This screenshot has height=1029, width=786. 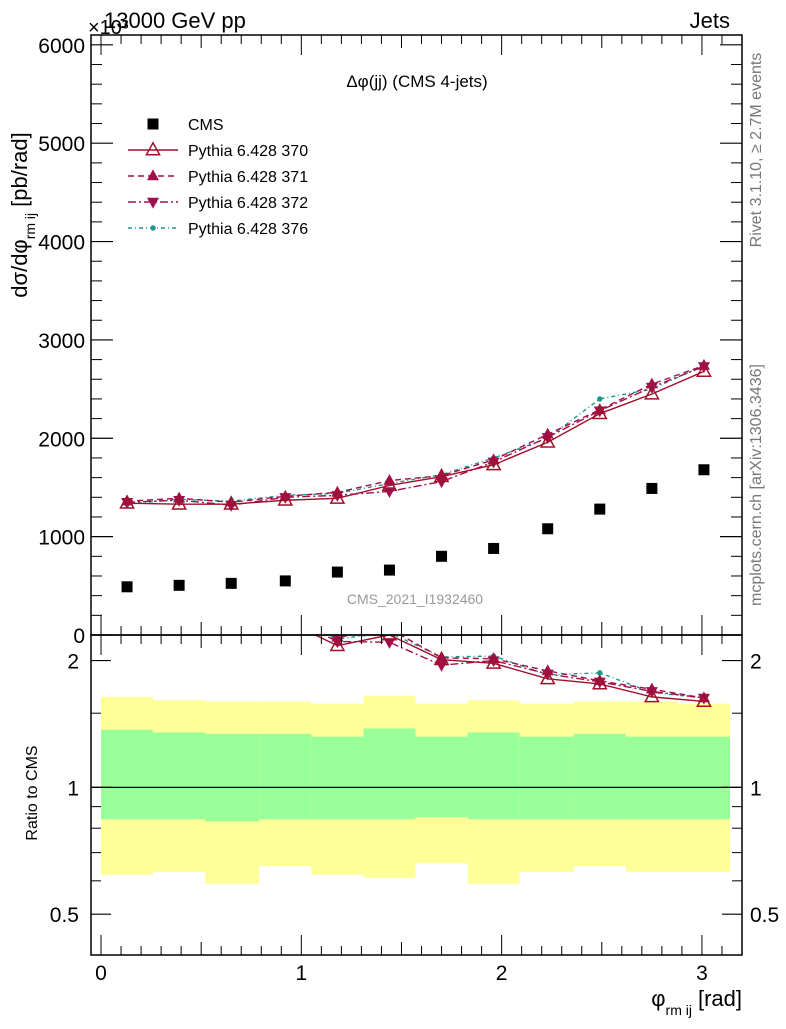 What do you see at coordinates (108, 28) in the screenshot?
I see `y-exponent: ×10³` at bounding box center [108, 28].